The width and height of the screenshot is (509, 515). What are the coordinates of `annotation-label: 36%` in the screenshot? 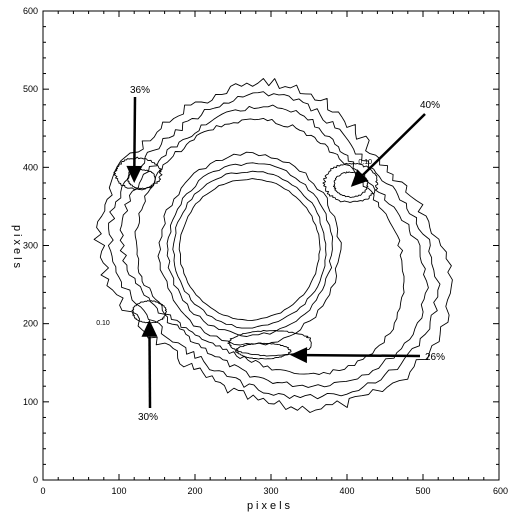 It's located at (140, 90).